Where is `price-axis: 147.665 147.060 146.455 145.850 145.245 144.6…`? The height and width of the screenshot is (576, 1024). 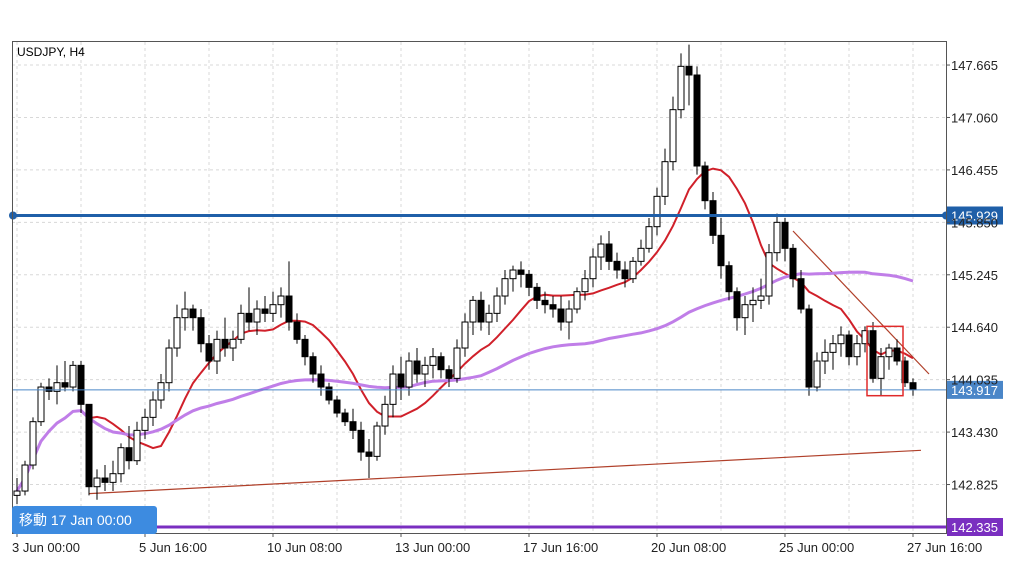 price-axis: 147.665 147.060 146.455 145.850 145.245 144.6… is located at coordinates (972, 275).